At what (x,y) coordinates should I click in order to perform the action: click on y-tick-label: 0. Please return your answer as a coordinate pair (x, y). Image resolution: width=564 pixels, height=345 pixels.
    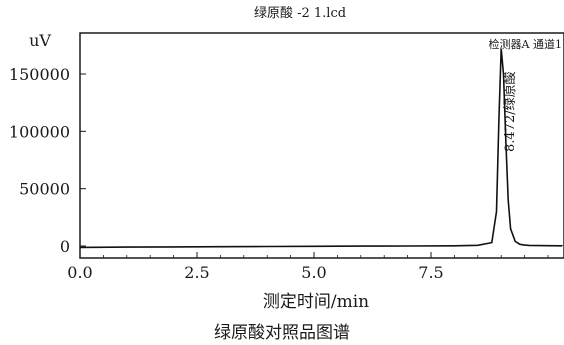
    Looking at the image, I should click on (65, 246).